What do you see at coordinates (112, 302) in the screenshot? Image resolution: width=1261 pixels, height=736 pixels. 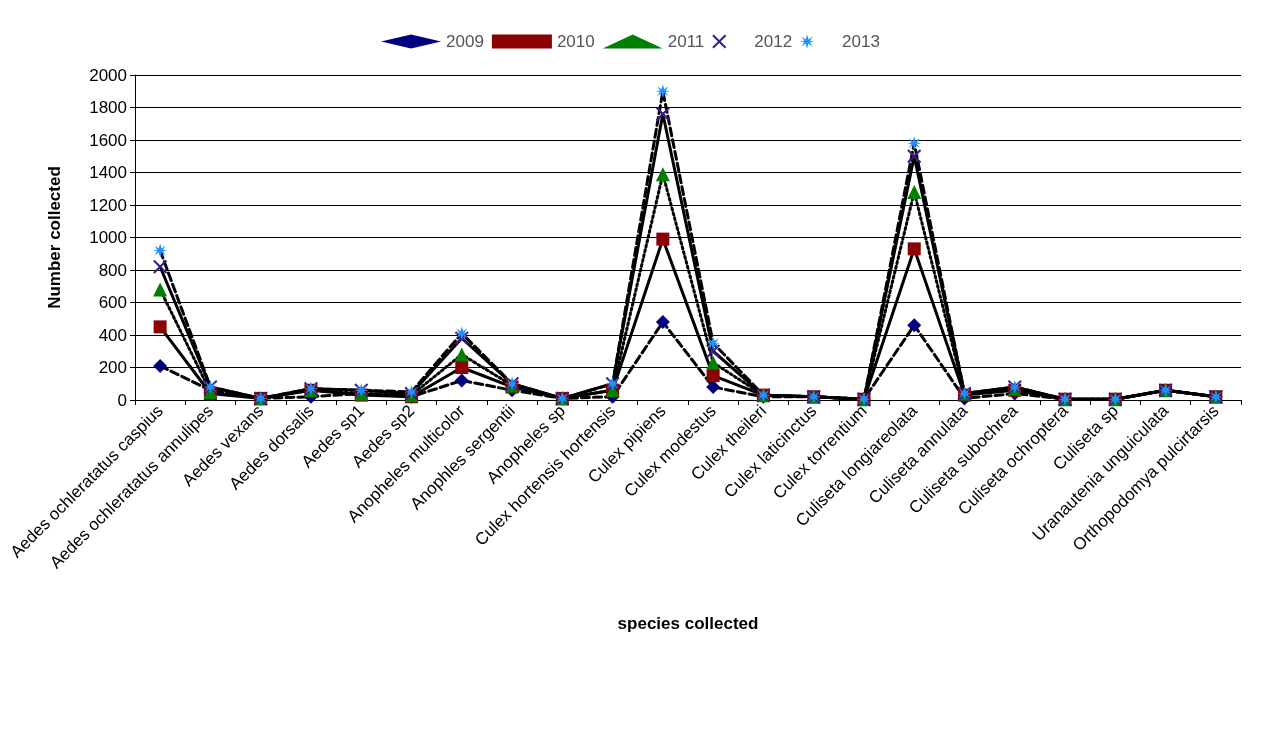 I see `y-tick-label: 600` at bounding box center [112, 302].